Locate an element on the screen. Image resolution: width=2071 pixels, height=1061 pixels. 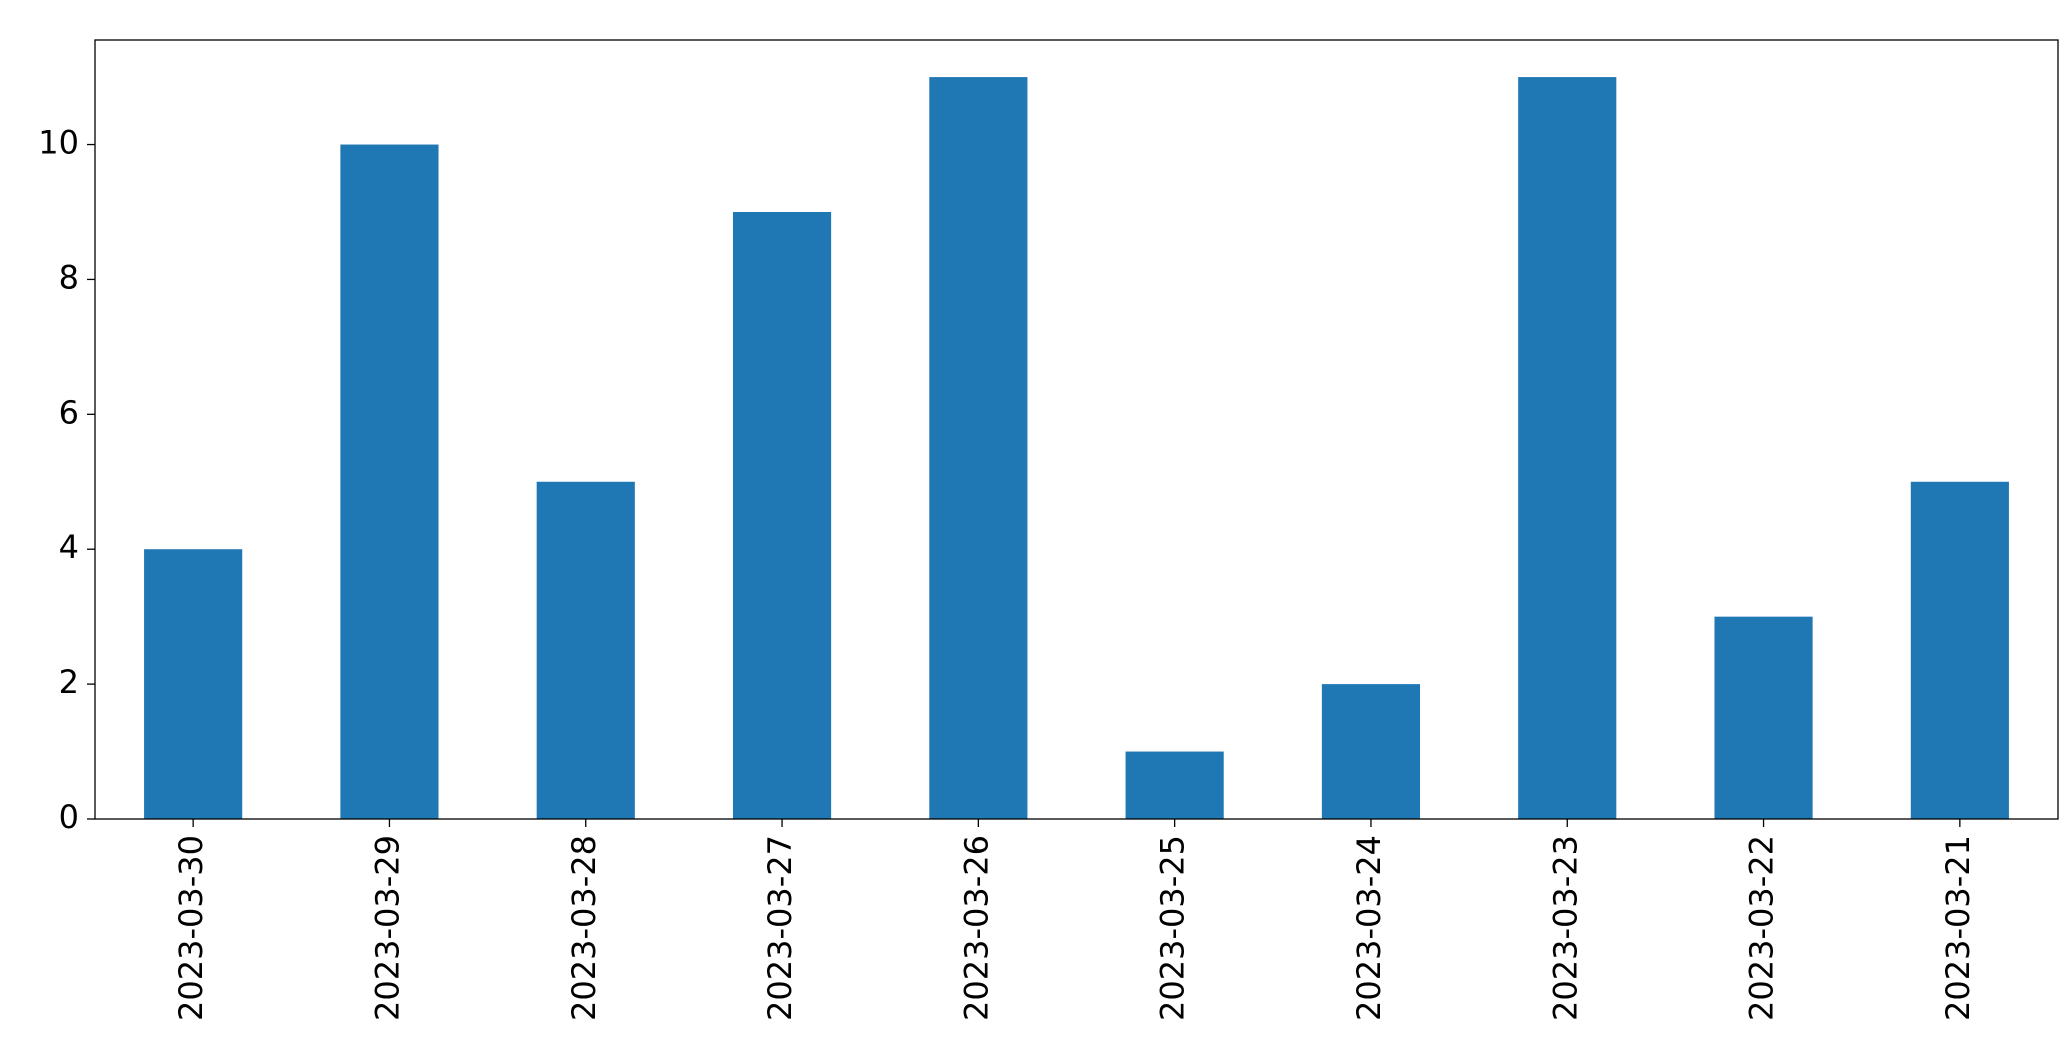
y-tick-label: 8 is located at coordinates (69, 277).